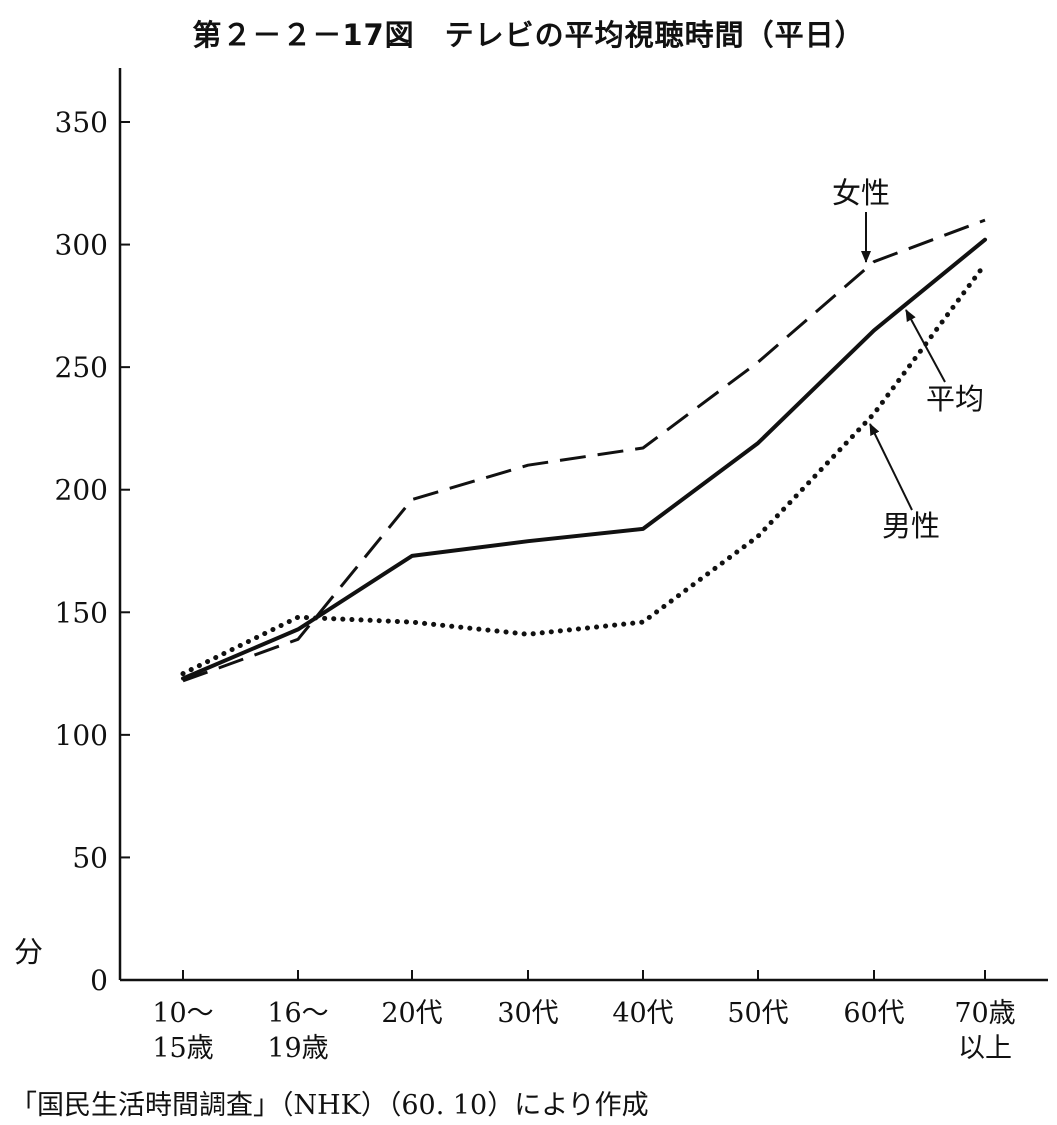 Image resolution: width=1057 pixels, height=1125 pixels. What do you see at coordinates (81, 612) in the screenshot?
I see `y-tick-label: 150` at bounding box center [81, 612].